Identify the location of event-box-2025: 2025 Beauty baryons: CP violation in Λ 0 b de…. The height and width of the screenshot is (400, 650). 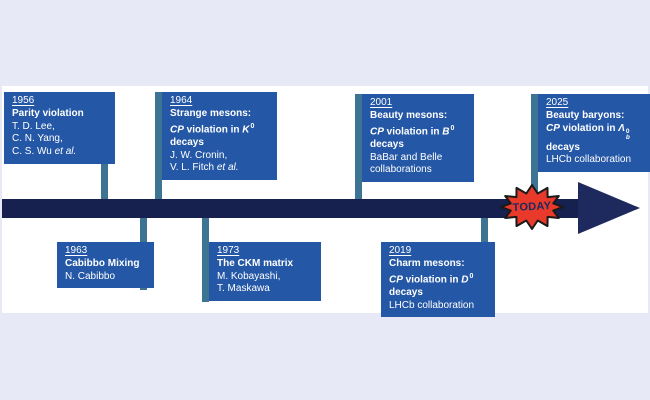
(594, 133).